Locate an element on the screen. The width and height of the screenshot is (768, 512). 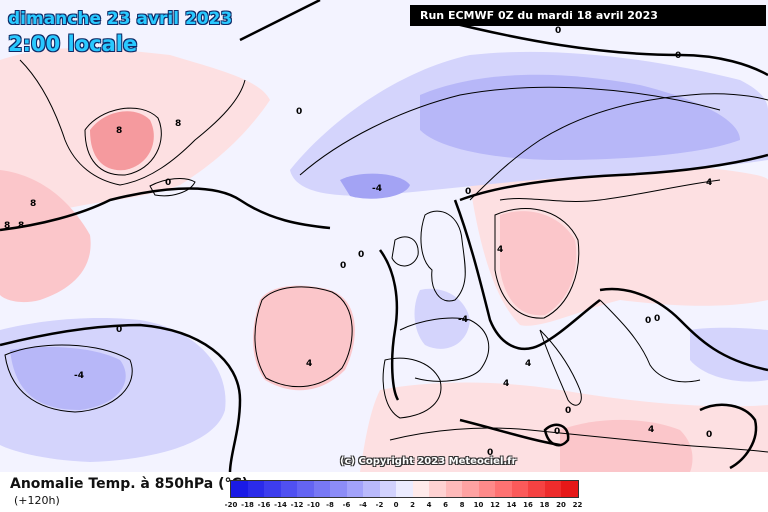
contour-positive-europe is located at coordinates (537, 263).